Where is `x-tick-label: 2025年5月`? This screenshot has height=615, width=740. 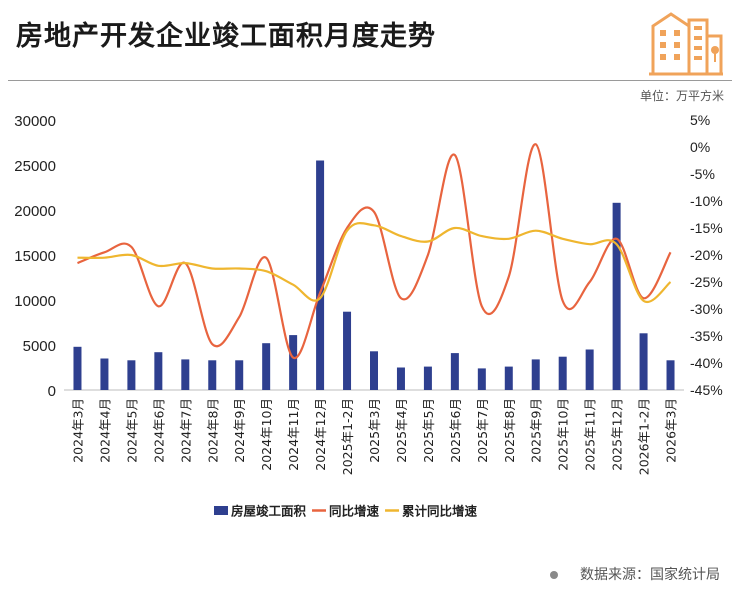 x-tick-label: 2025年5月 is located at coordinates (428, 430).